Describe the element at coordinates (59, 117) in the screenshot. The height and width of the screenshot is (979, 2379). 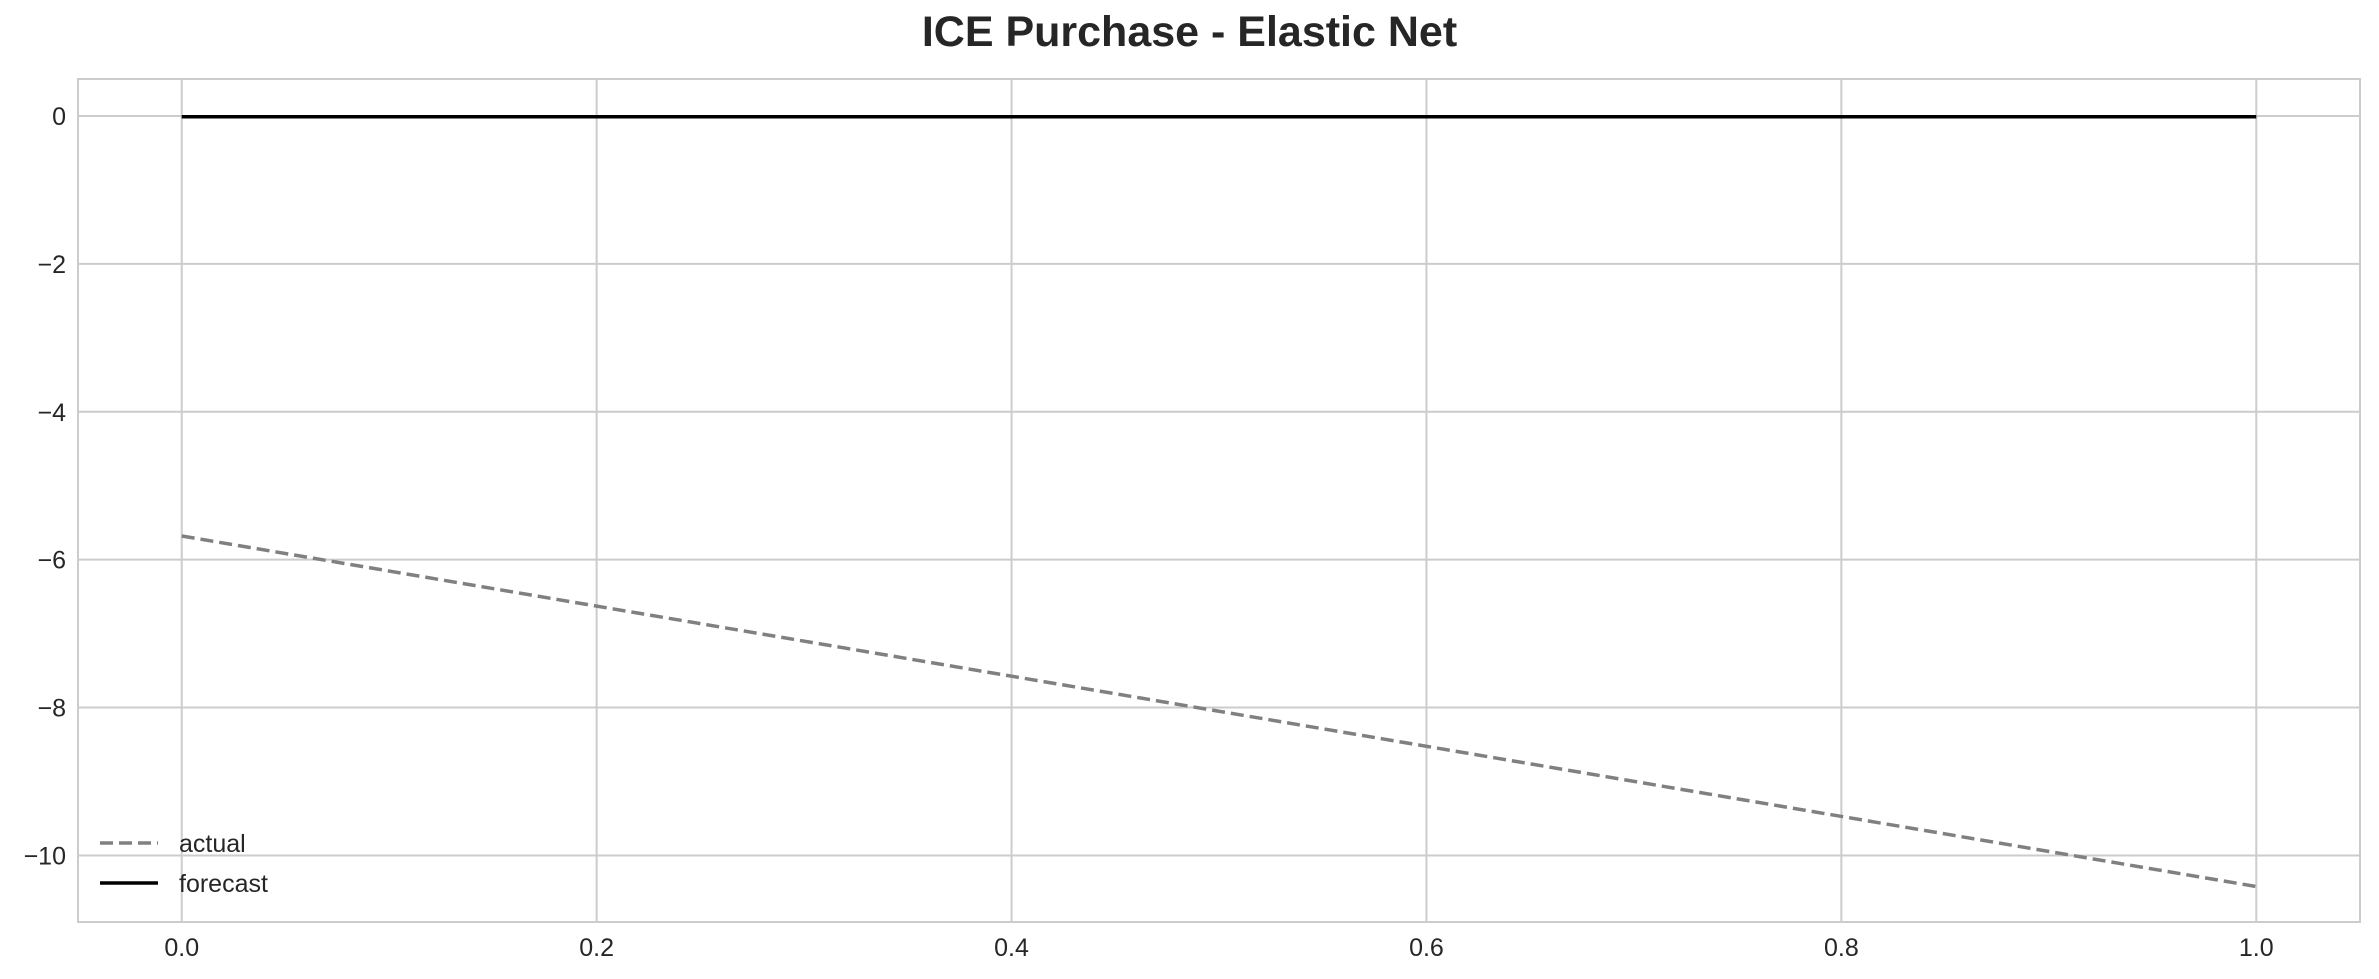
I see `y-tick-label: 0` at that location.